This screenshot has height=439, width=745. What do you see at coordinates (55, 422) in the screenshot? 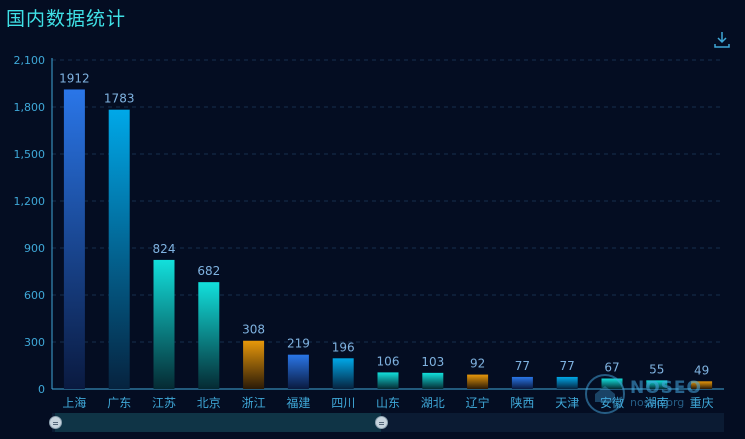
I see `datazoom-handle-start` at bounding box center [55, 422].